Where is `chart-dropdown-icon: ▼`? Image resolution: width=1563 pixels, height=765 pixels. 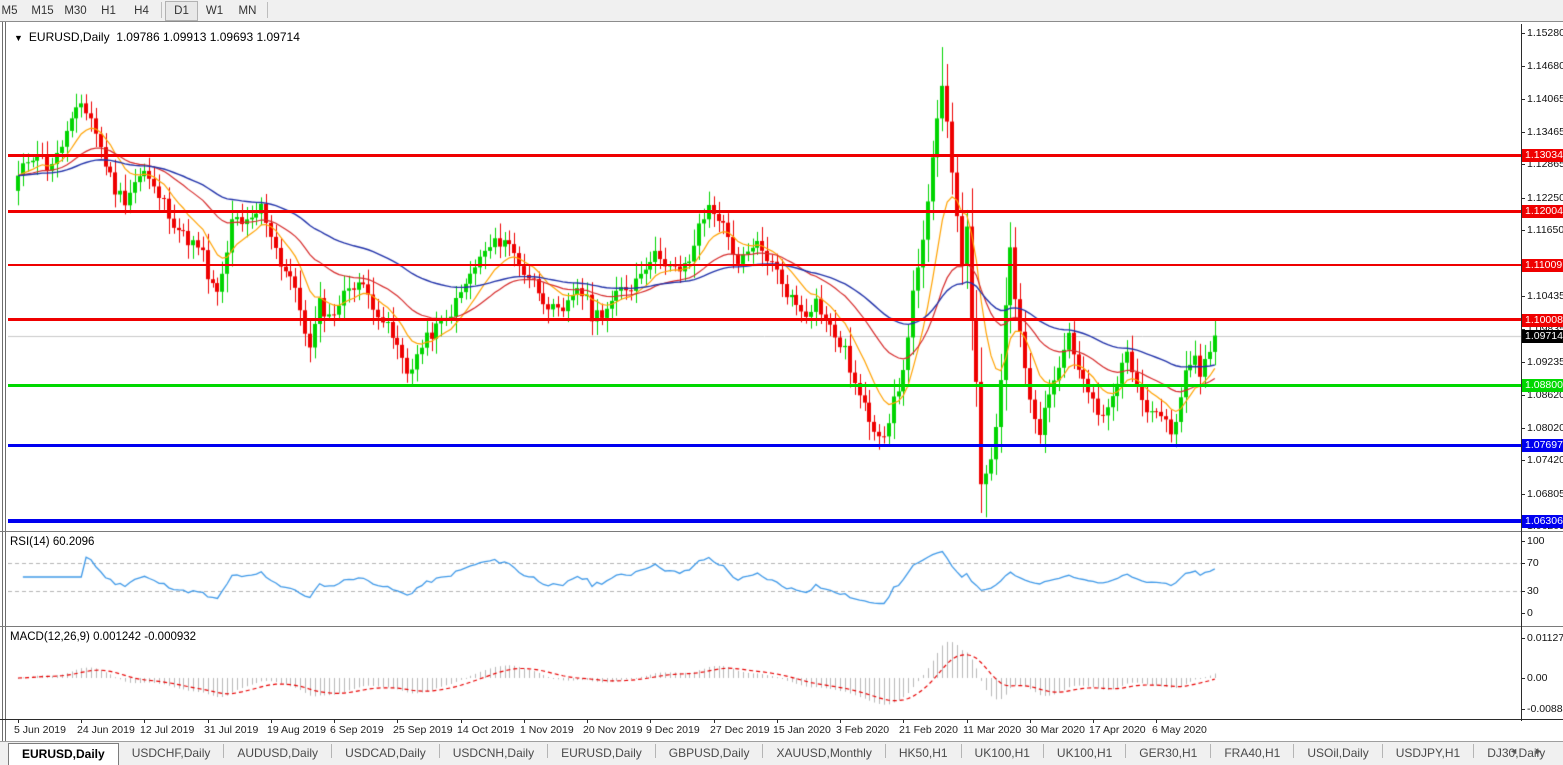 chart-dropdown-icon: ▼ is located at coordinates (18, 38).